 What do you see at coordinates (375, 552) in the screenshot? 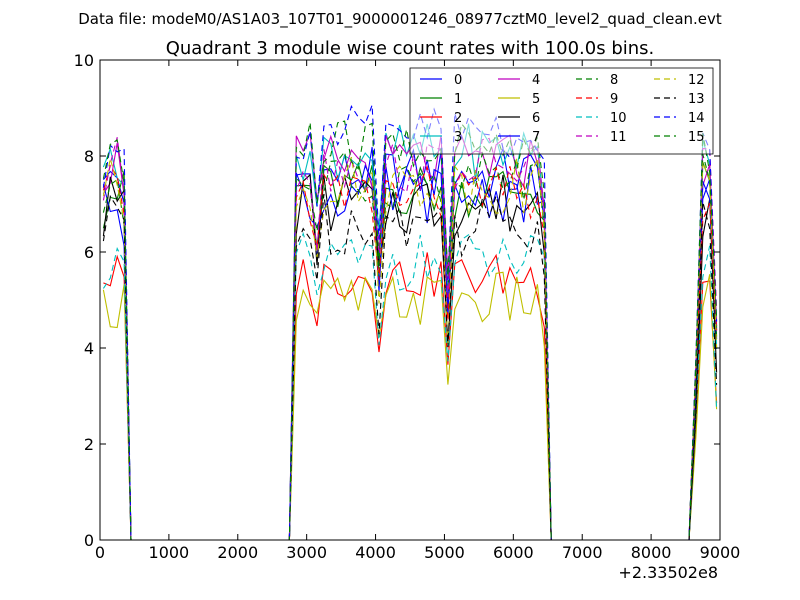
I see `x-tick-label: 4000` at bounding box center [375, 552].